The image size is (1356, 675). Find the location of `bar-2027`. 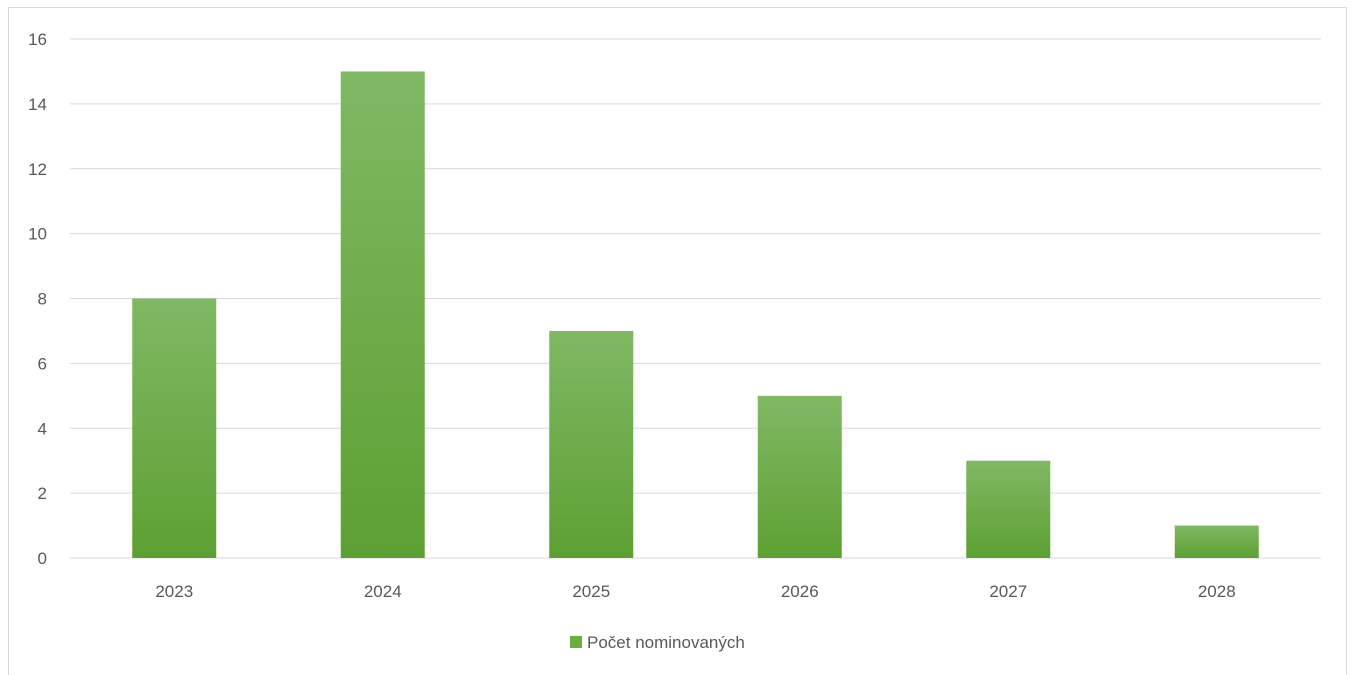

bar-2027 is located at coordinates (1008, 509).